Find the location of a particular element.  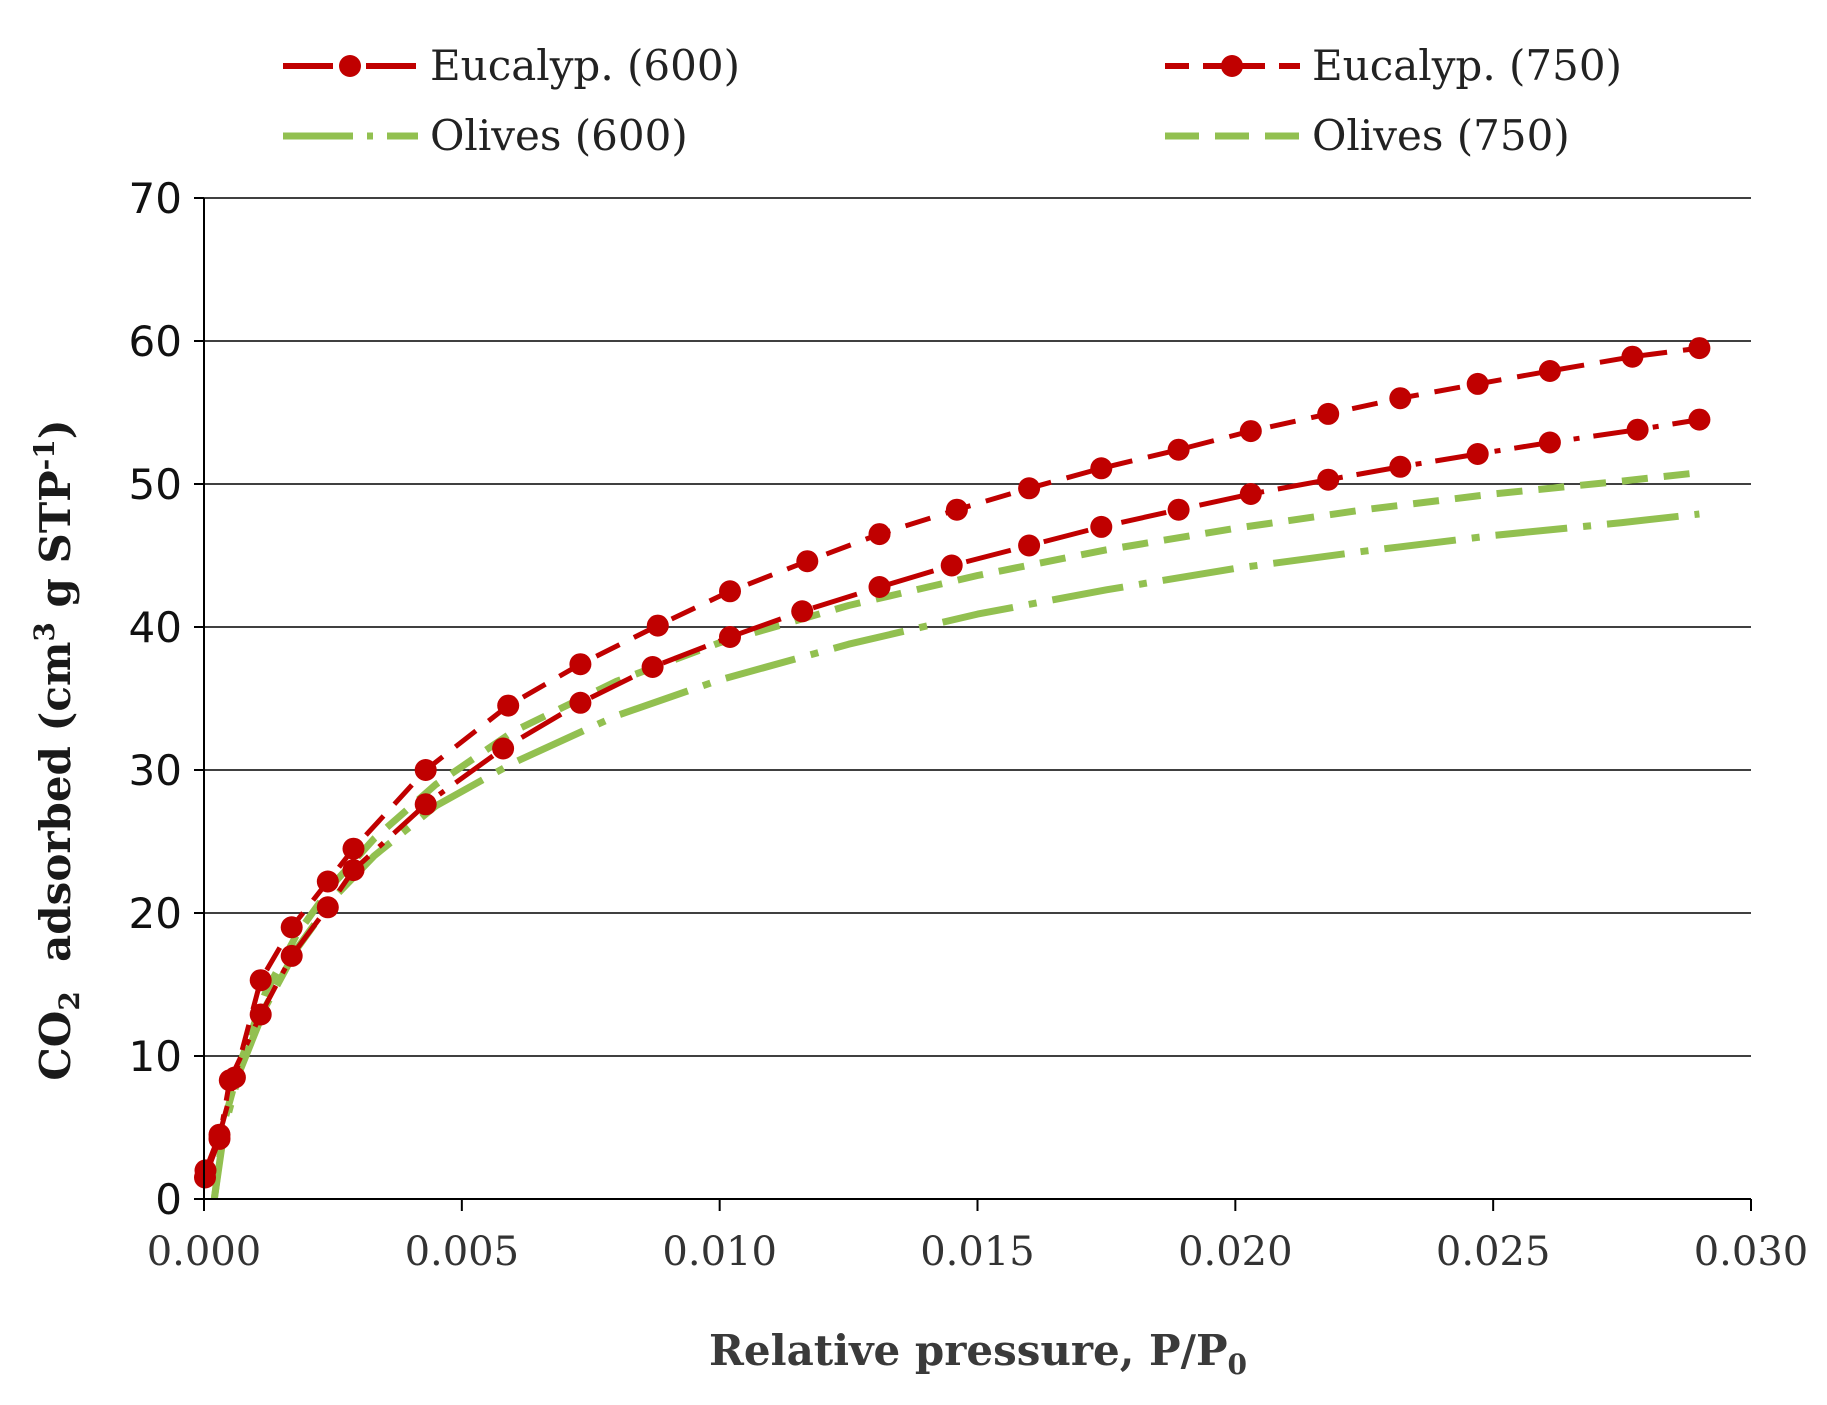

y-tick-label: 30 is located at coordinates (155, 770).